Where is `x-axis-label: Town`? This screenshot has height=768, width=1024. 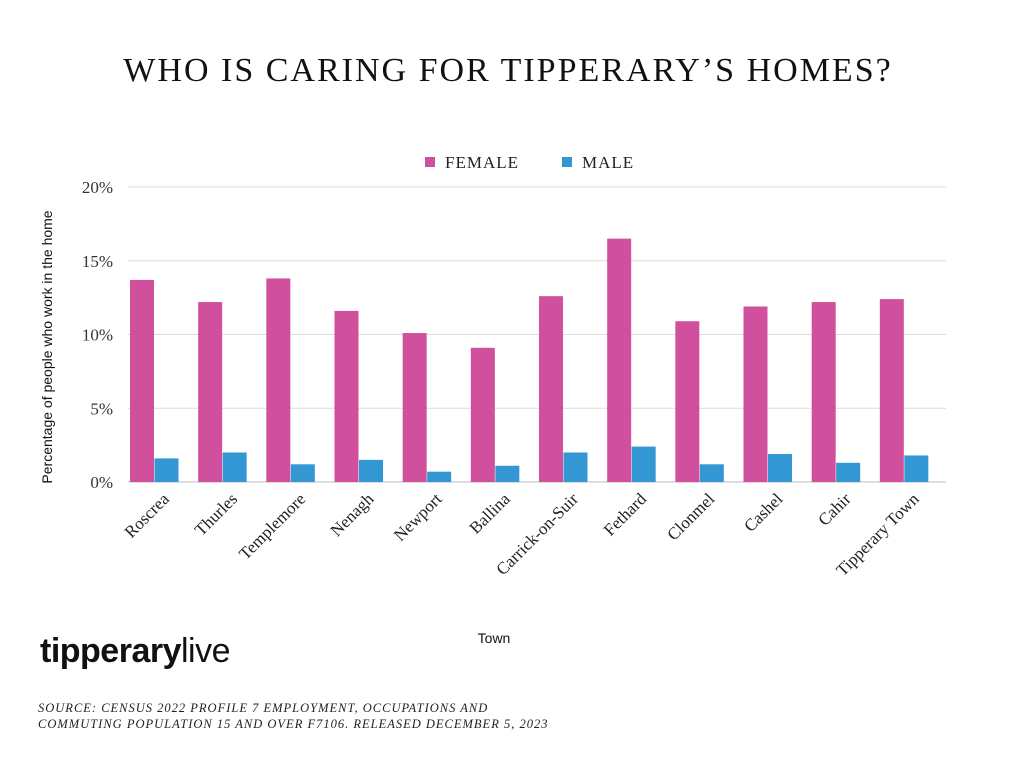 x-axis-label: Town is located at coordinates (494, 638).